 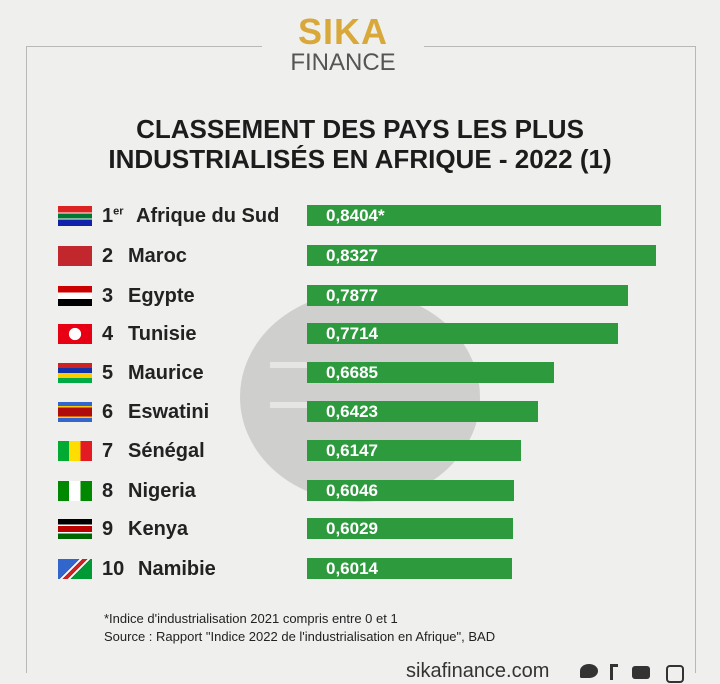 I want to click on value-label: 0,6029, so click(x=352, y=528).